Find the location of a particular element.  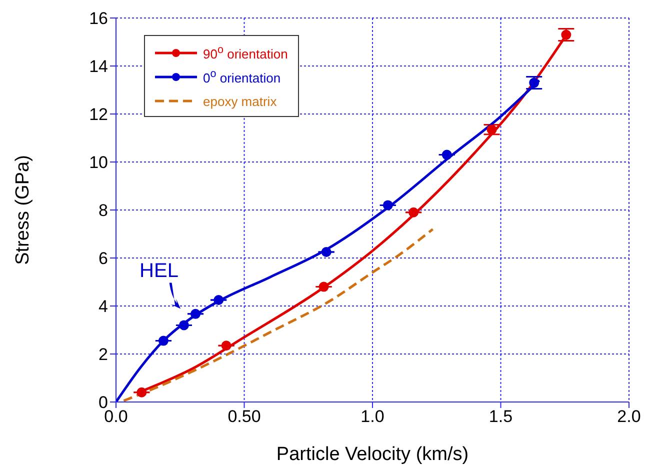

x-tick-label: 1.0 is located at coordinates (372, 416).